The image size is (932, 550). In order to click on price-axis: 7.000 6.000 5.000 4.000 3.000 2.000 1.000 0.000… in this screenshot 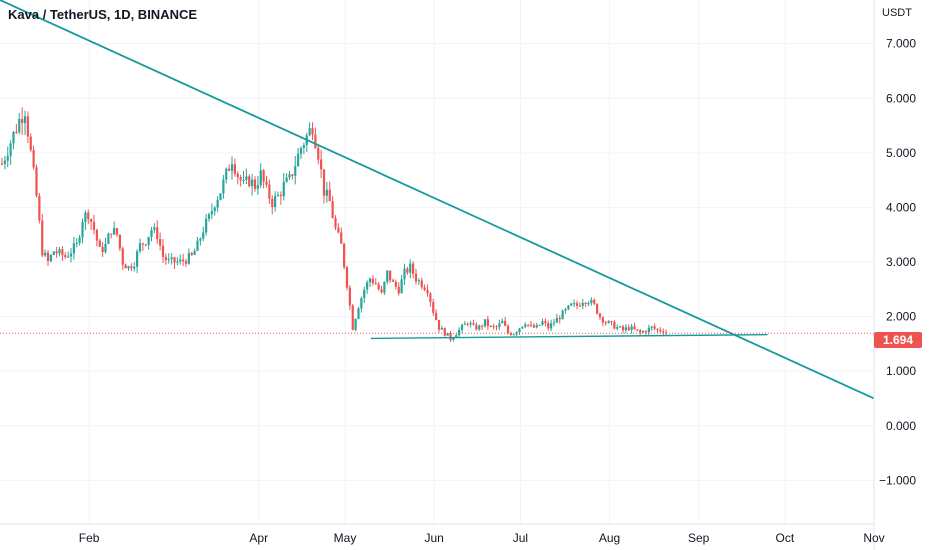, I will do `click(897, 262)`.